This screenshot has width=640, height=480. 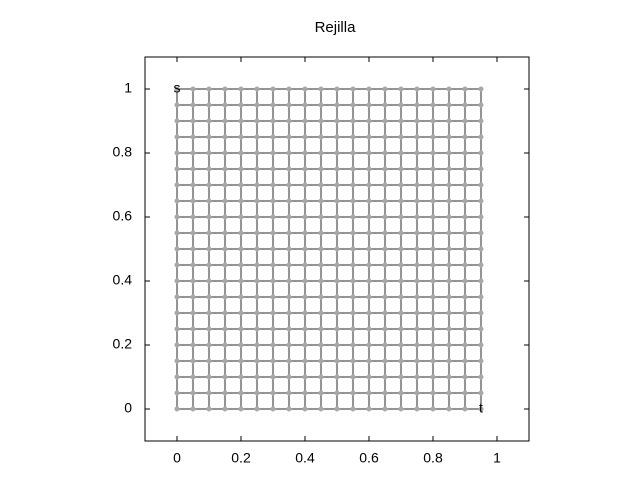 I want to click on x-tick-label: 0.2, so click(x=241, y=458).